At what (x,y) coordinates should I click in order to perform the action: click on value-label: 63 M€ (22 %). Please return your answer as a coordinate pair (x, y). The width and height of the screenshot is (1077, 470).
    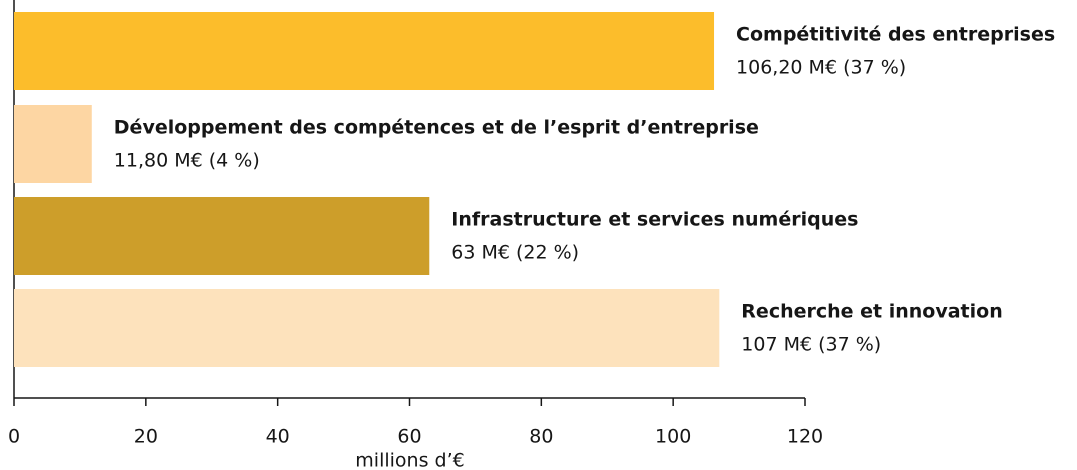
    Looking at the image, I should click on (515, 253).